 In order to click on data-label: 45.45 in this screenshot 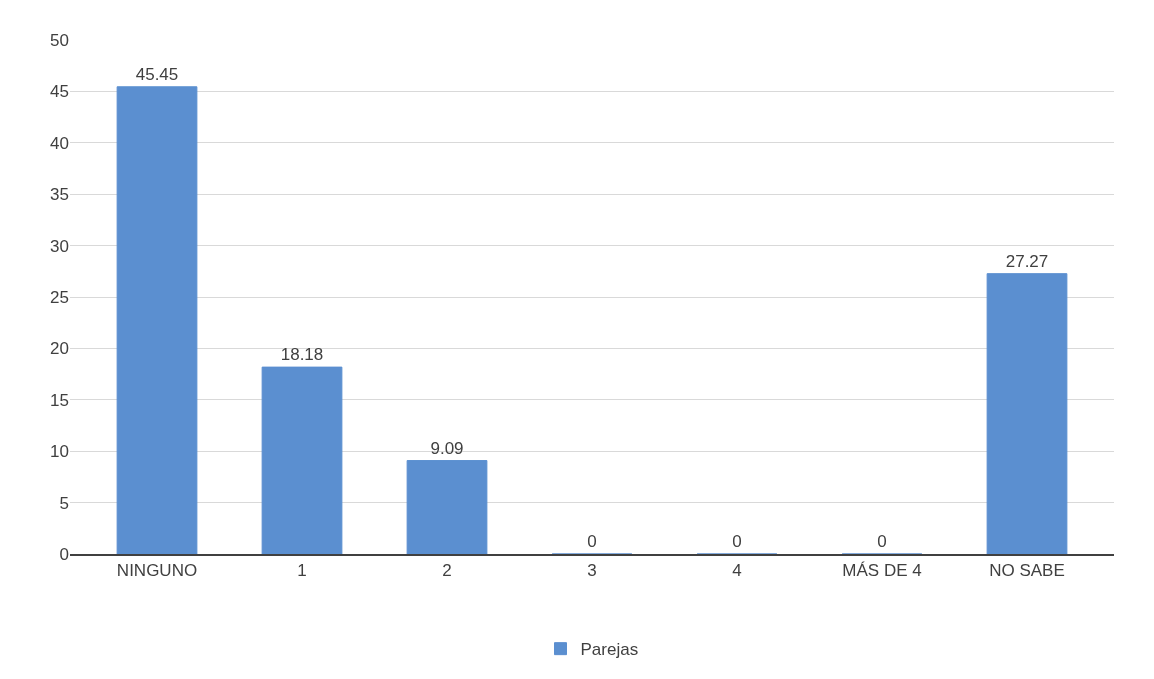, I will do `click(157, 74)`.